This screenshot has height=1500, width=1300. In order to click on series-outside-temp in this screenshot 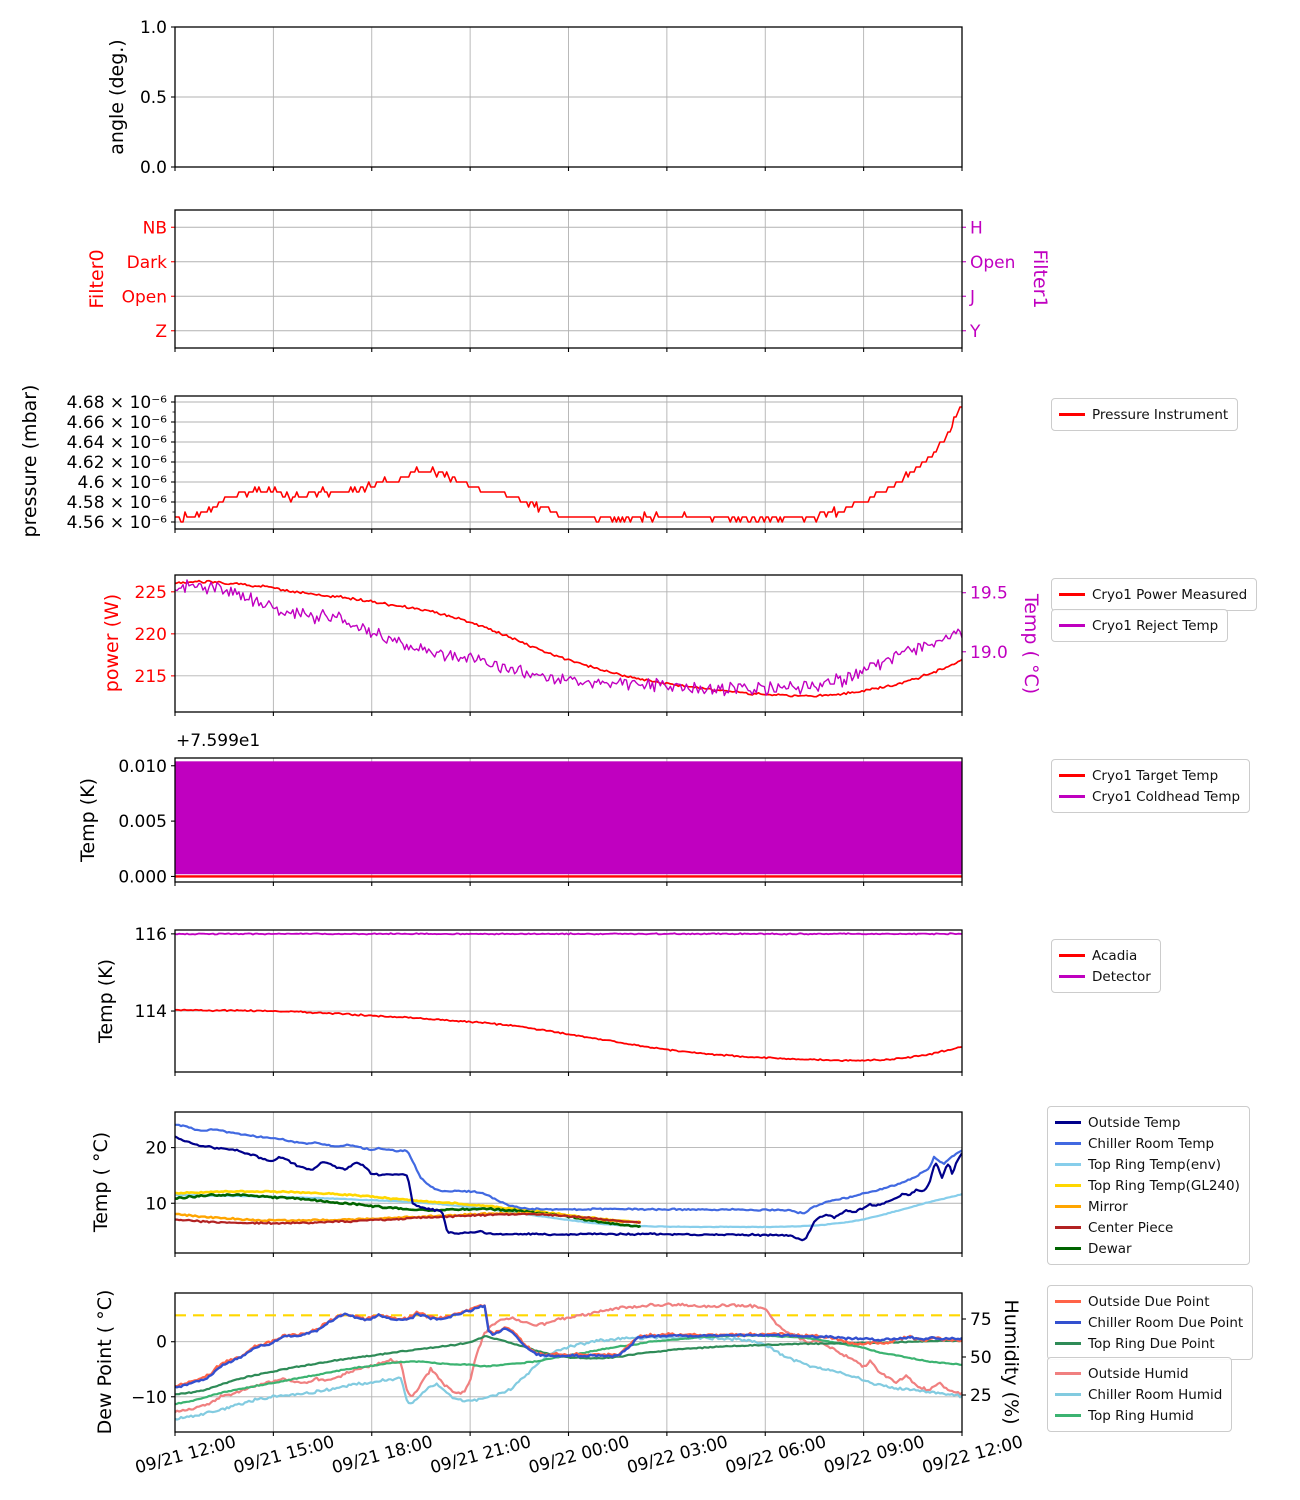, I will do `click(568, 1188)`.